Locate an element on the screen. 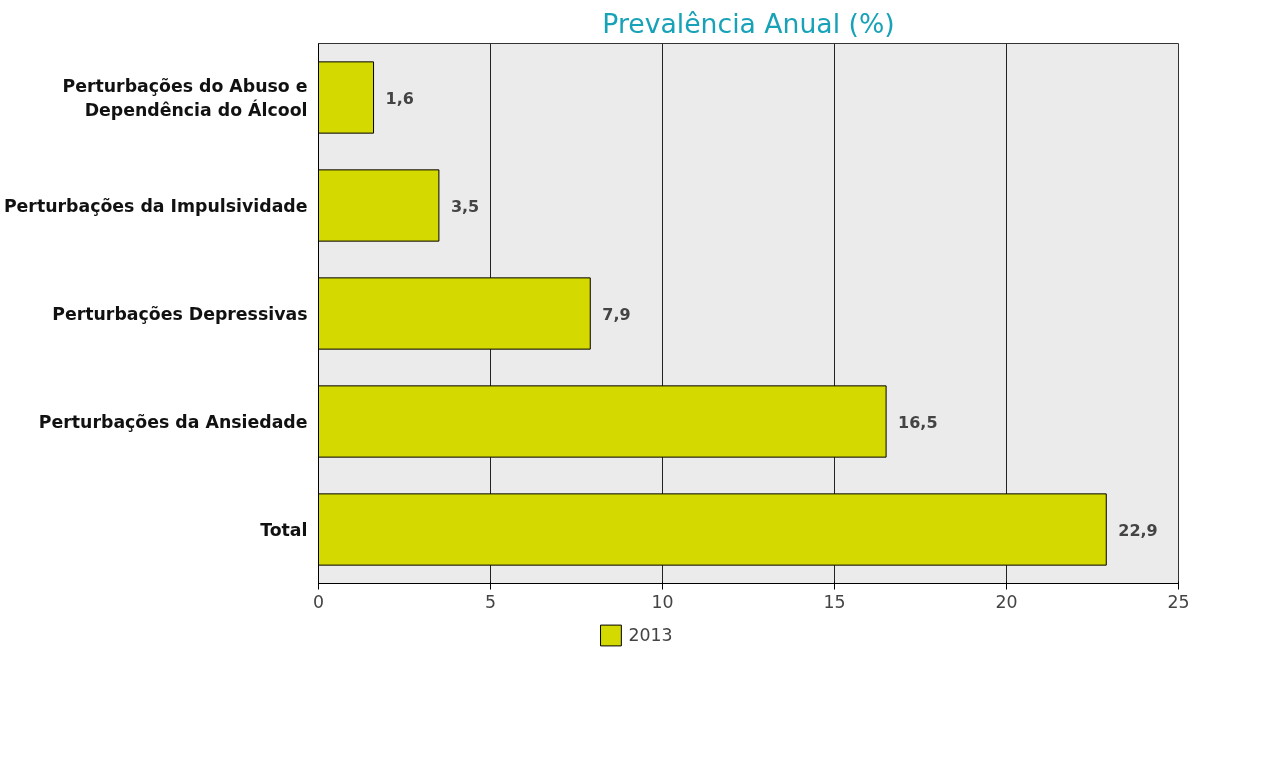  x-tick-label: 25 is located at coordinates (1178, 601).